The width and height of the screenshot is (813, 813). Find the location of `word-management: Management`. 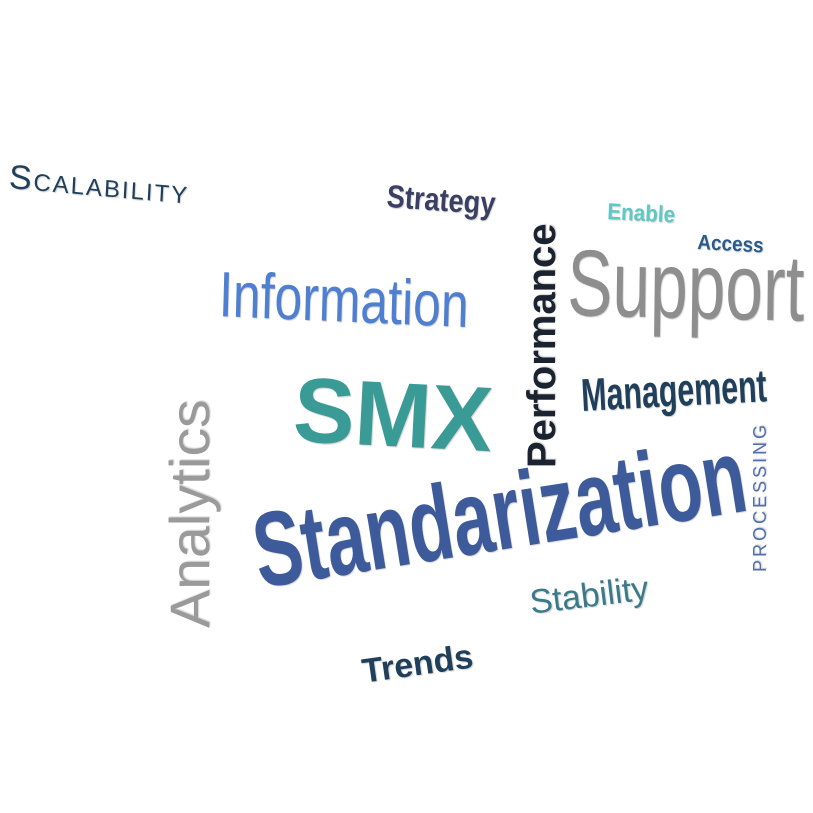

word-management: Management is located at coordinates (673, 390).